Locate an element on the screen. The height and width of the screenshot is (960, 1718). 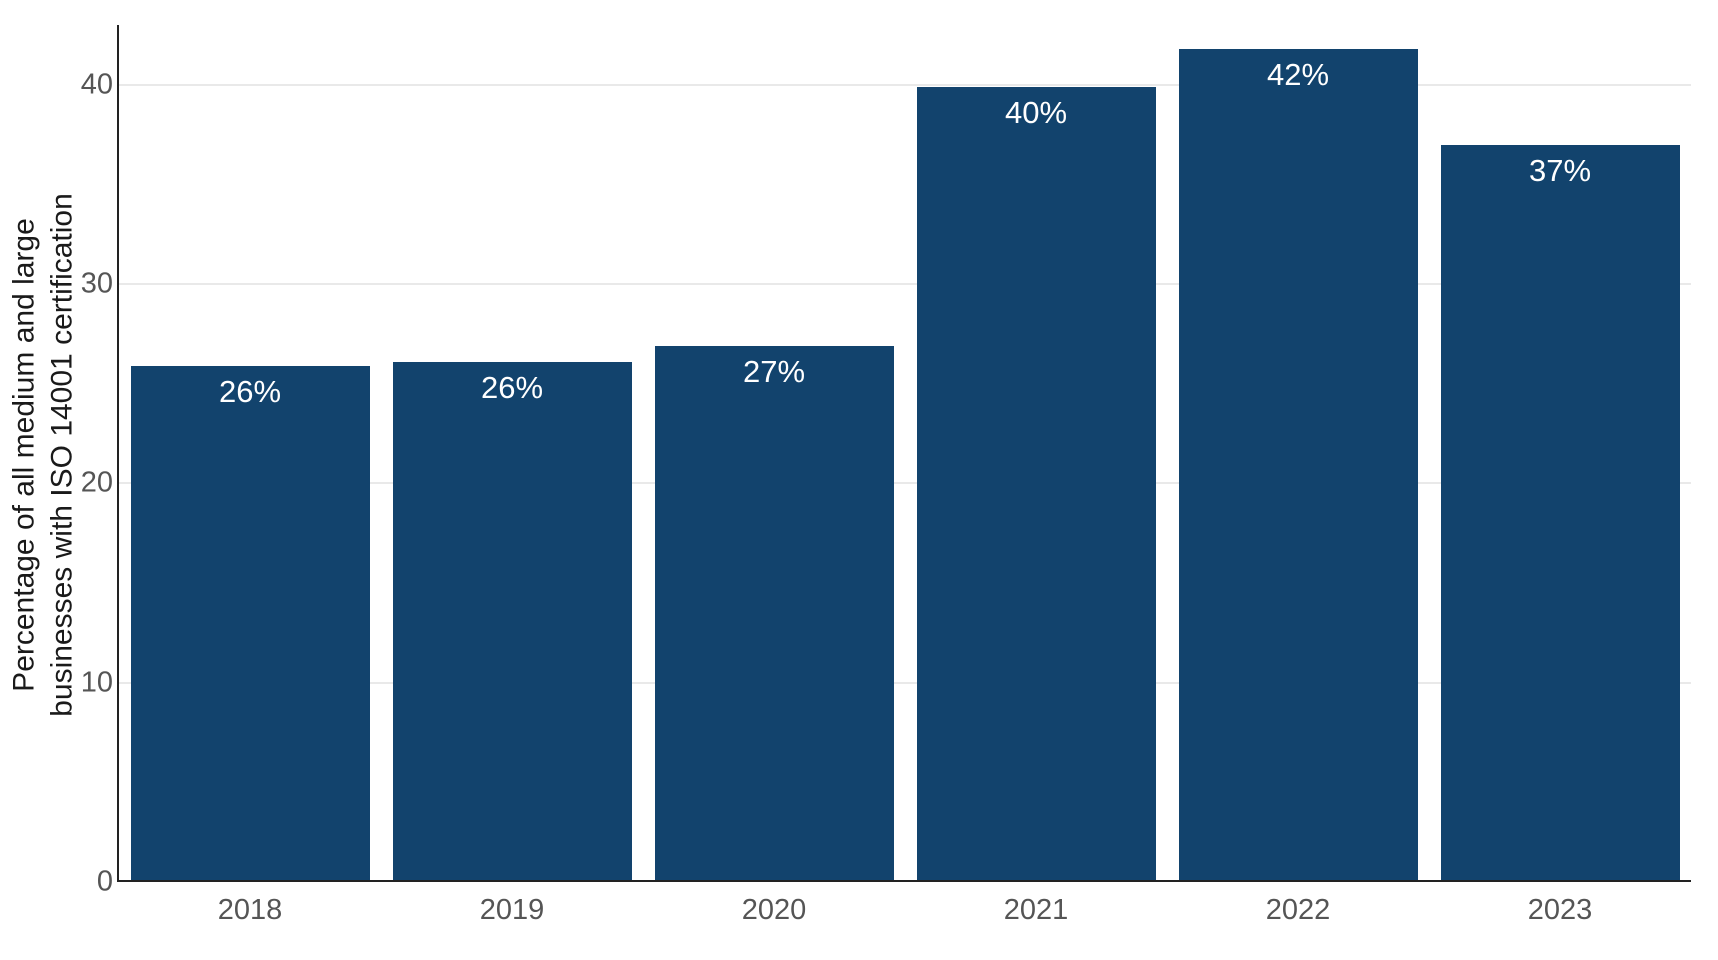
bar-2019: 26% is located at coordinates (512, 621).